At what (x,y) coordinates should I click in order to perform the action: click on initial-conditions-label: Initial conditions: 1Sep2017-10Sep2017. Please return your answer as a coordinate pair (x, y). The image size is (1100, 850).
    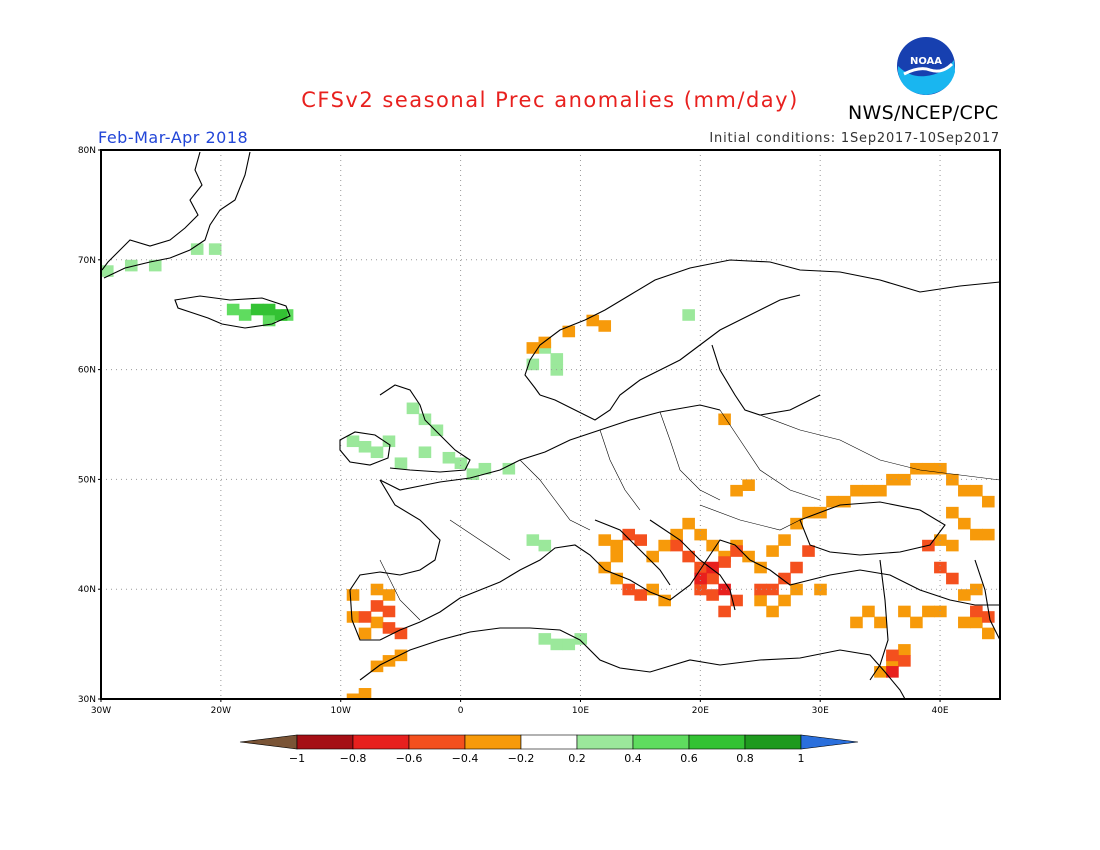
    Looking at the image, I should click on (854, 138).